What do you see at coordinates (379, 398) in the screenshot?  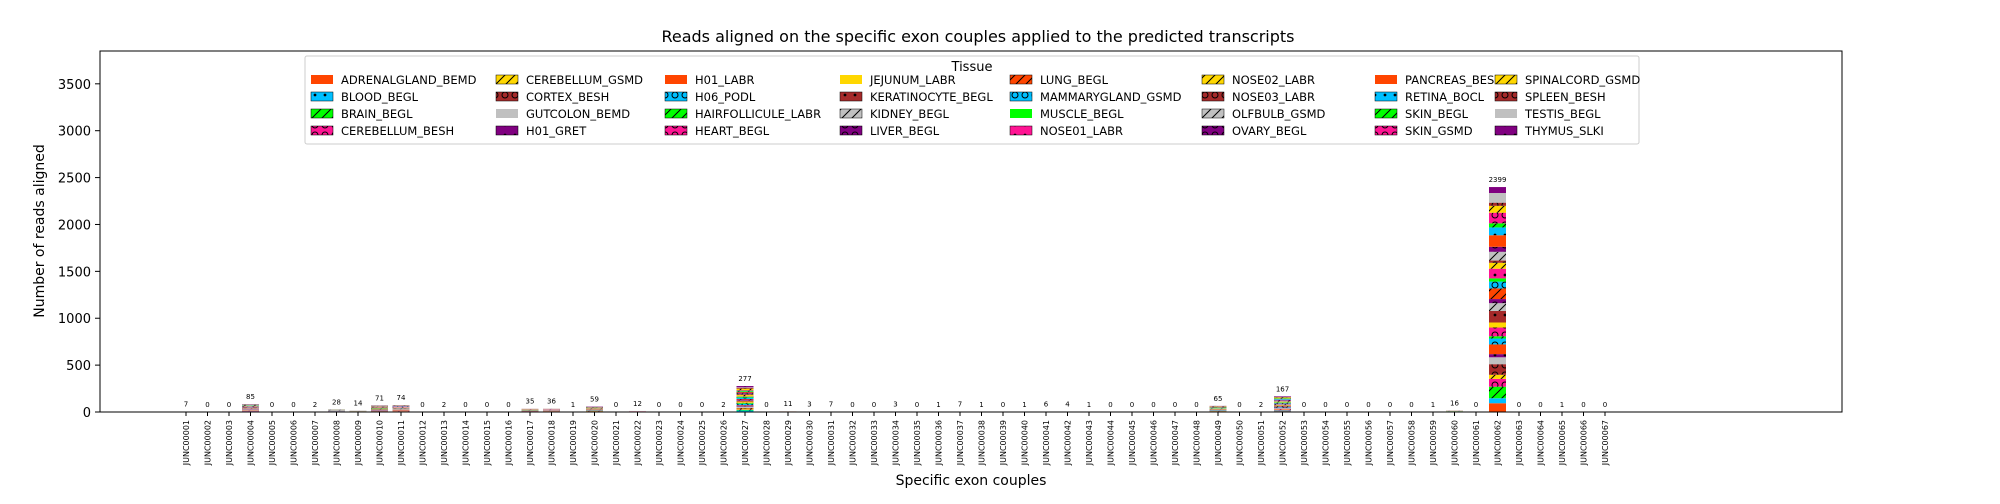 I see `data-label: 71` at bounding box center [379, 398].